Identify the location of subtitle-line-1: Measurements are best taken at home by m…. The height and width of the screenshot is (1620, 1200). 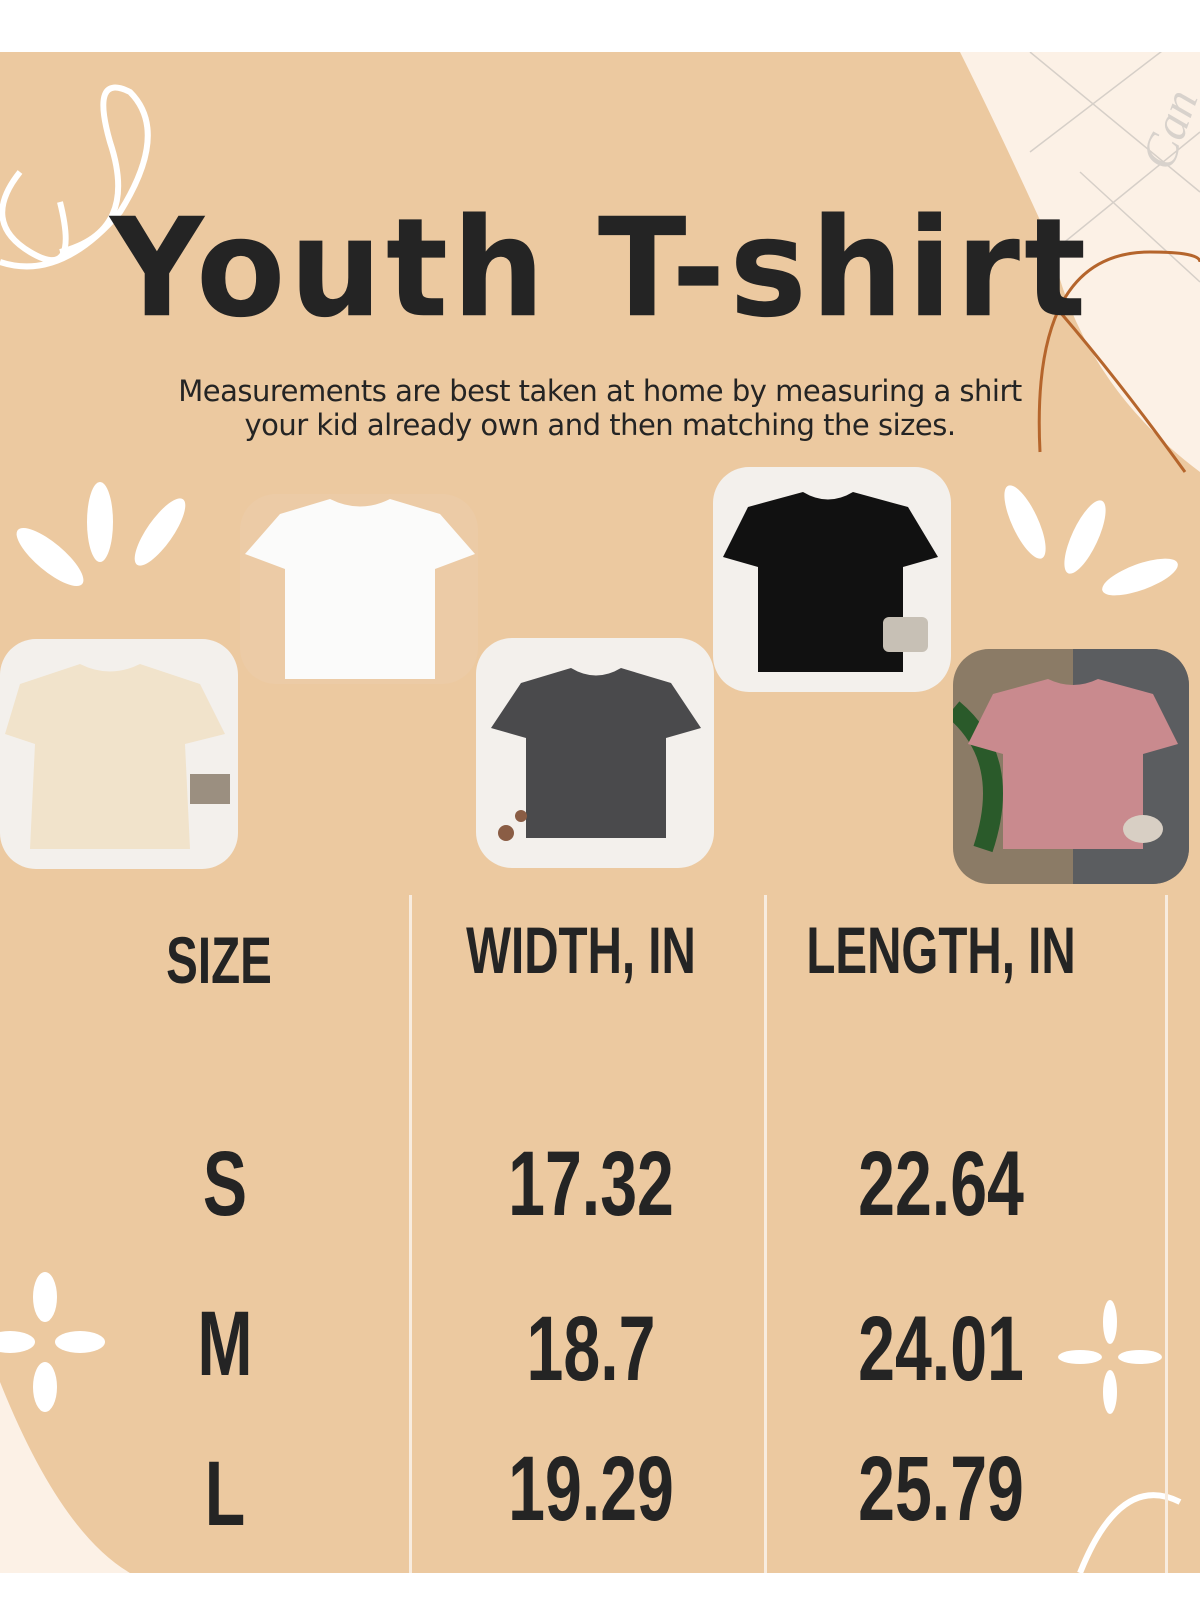
(600, 391).